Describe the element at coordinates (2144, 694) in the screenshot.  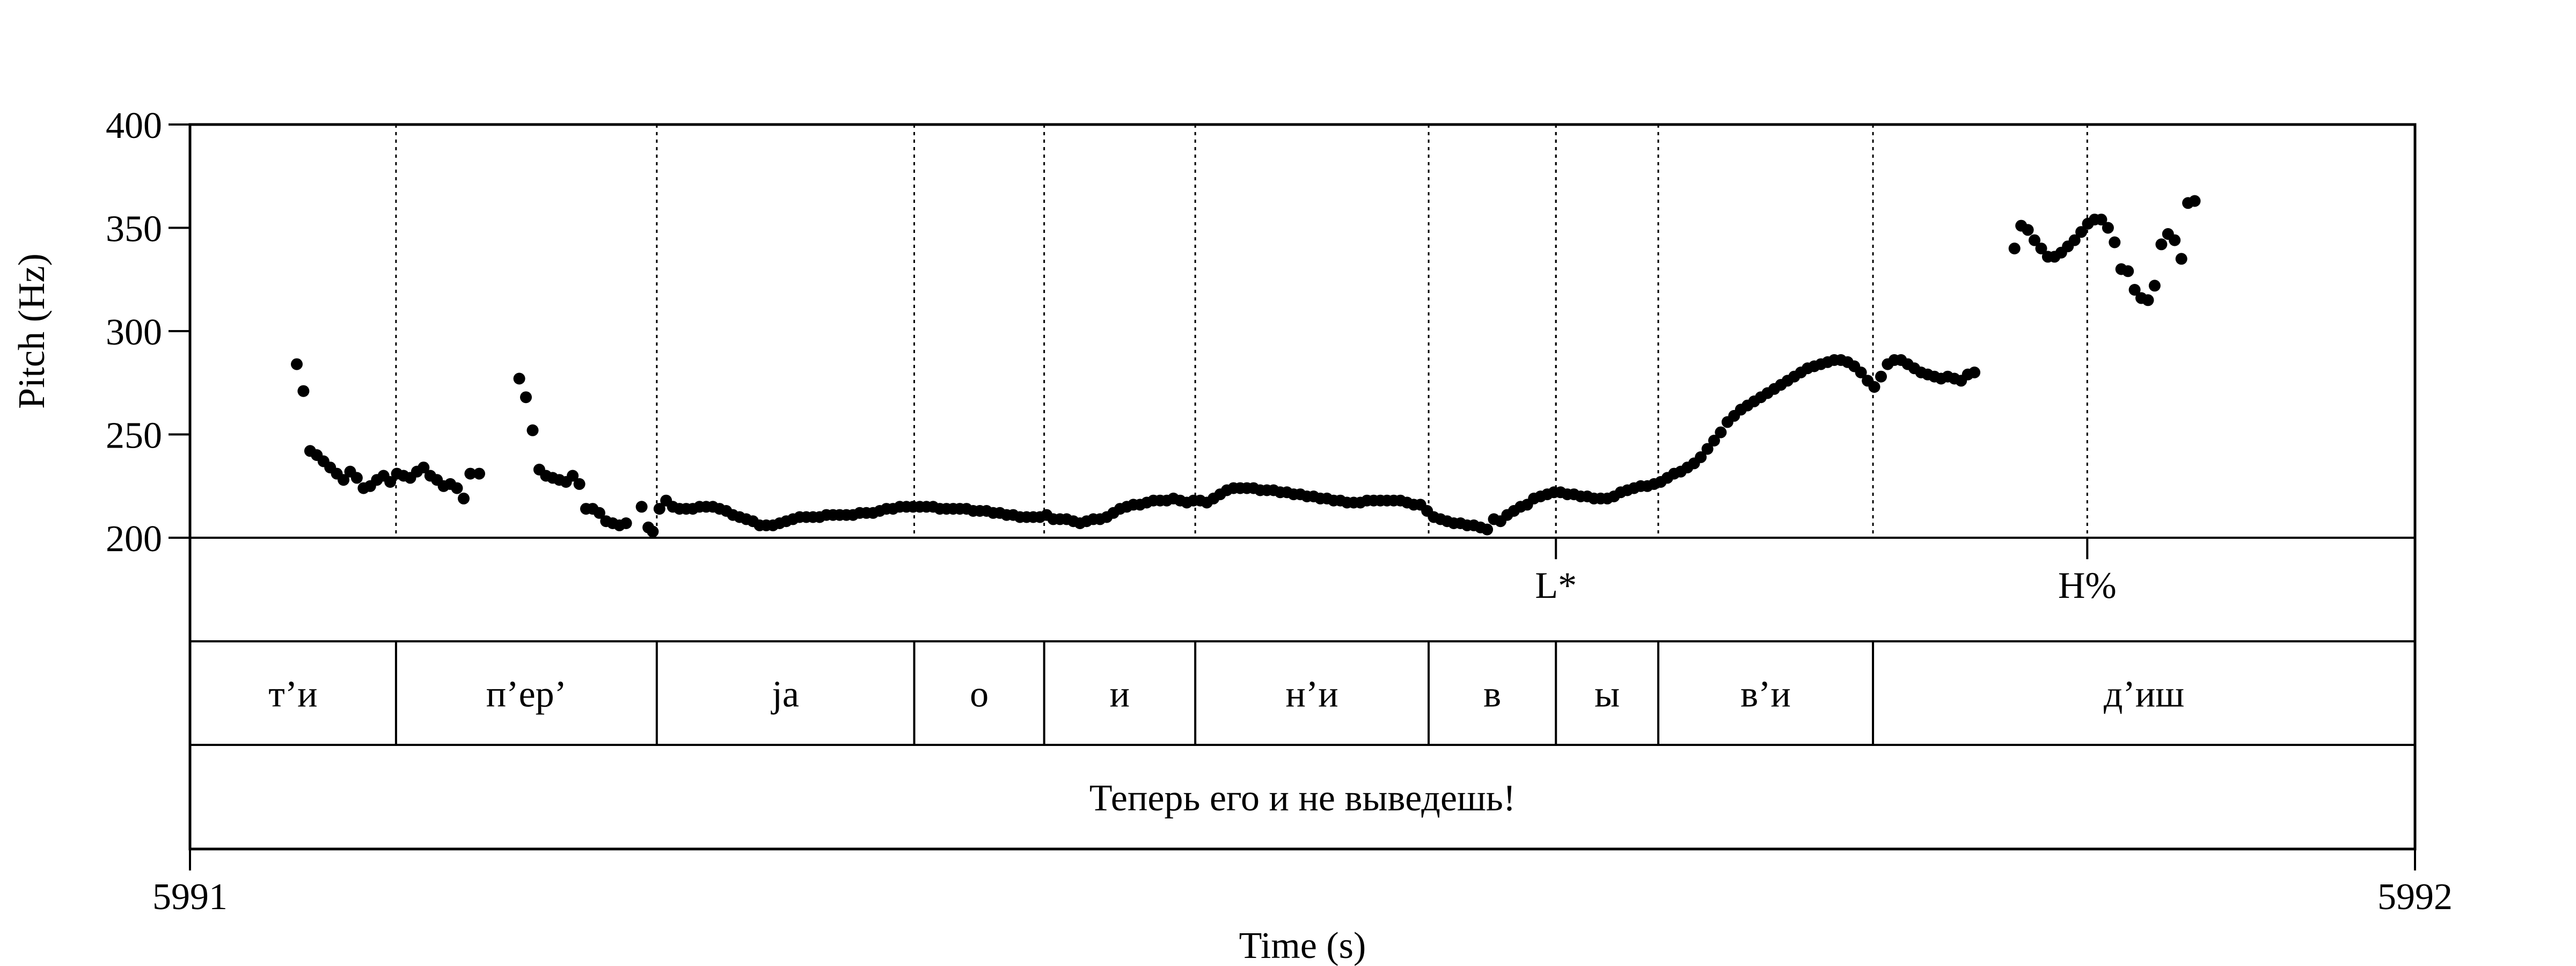
I see `segment-label: д’иш` at that location.